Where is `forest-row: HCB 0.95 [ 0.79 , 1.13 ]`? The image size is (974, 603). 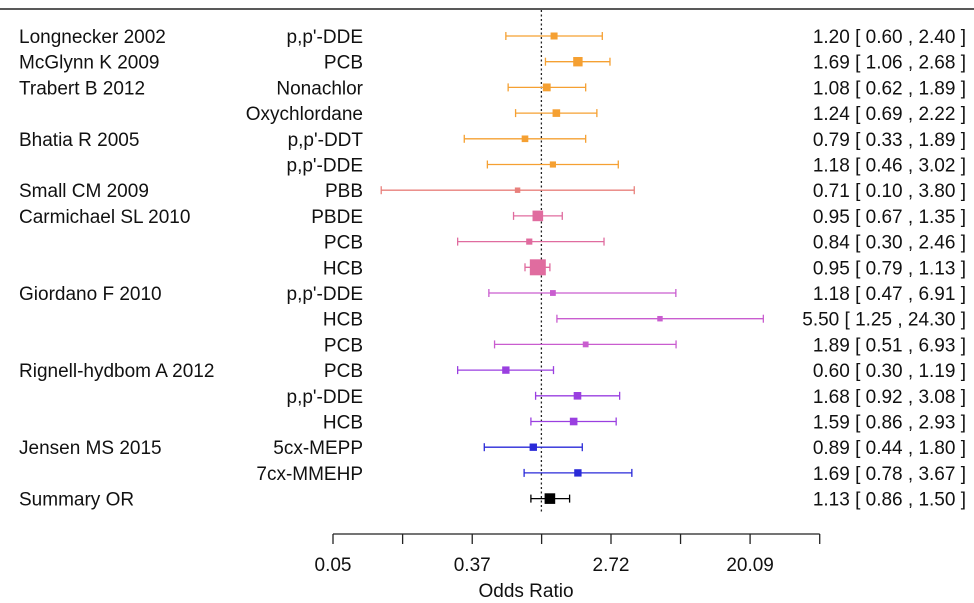
forest-row: HCB 0.95 [ 0.79 , 1.13 ] is located at coordinates (644, 268).